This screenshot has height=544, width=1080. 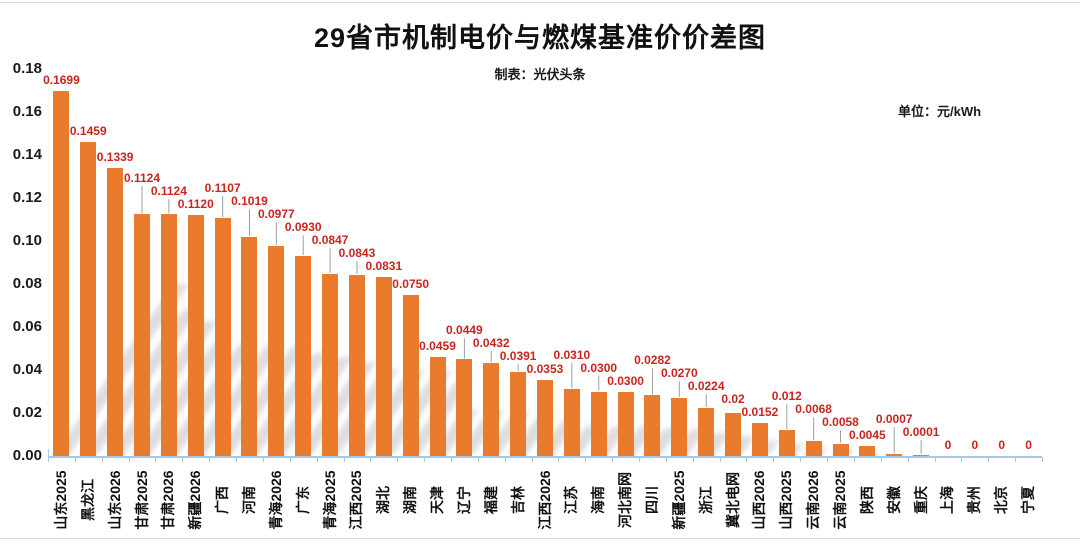 What do you see at coordinates (48, 452) in the screenshot?
I see `y-axis-stub` at bounding box center [48, 452].